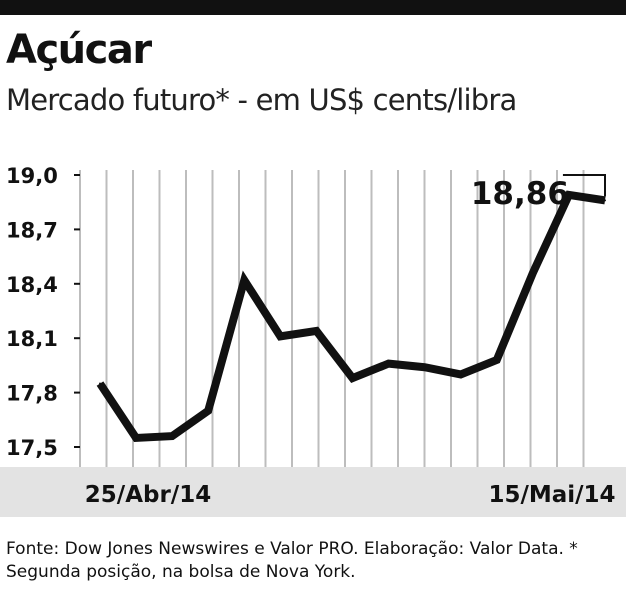 The width and height of the screenshot is (626, 600). What do you see at coordinates (520, 194) in the screenshot?
I see `annotation-label: 18,86` at bounding box center [520, 194].